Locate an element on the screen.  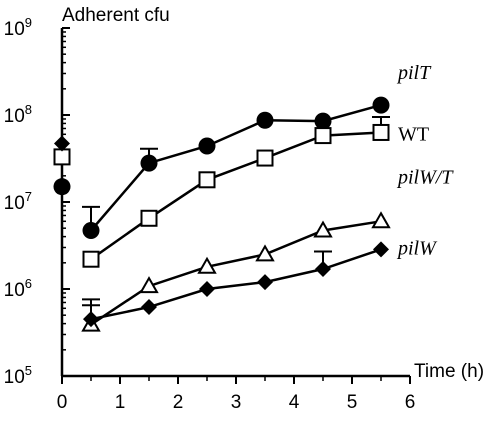
x-axis-title: Time (h) is located at coordinates (449, 371).